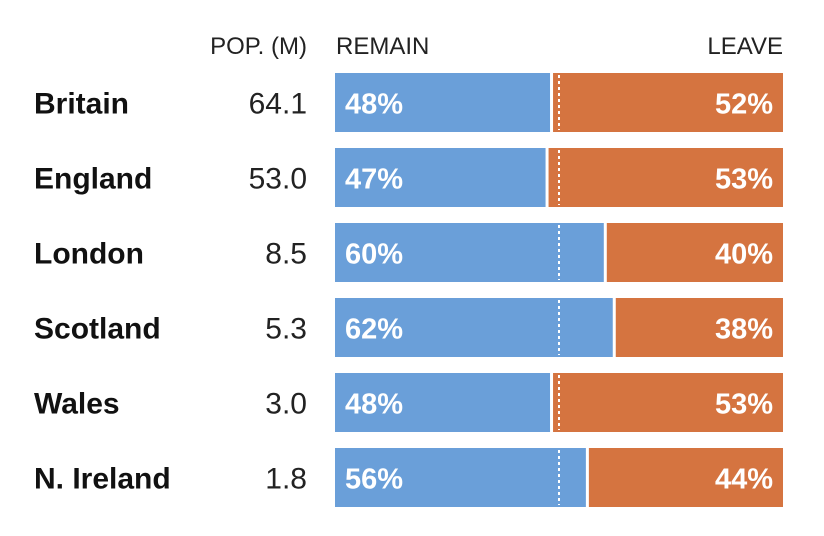 The width and height of the screenshot is (824, 536). Describe the element at coordinates (408, 252) in the screenshot. I see `chart-row: London 8.5 60% 40%` at that location.